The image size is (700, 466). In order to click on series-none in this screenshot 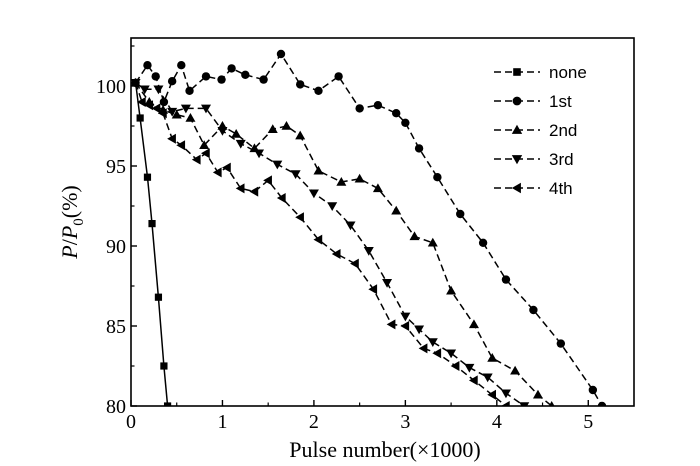, I will do `click(151, 242)`.